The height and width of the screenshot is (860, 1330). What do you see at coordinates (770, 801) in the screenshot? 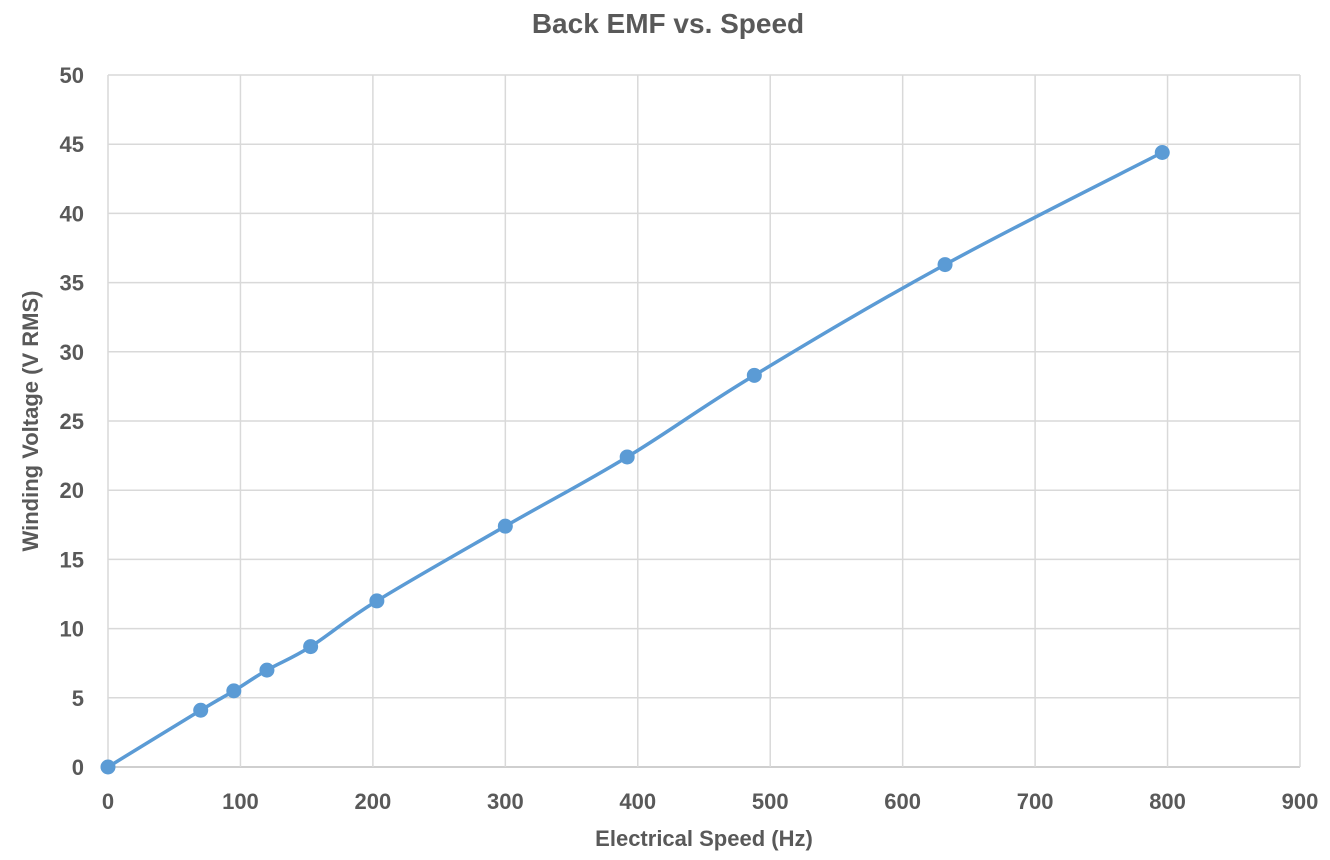
I see `x-tick-label: 500` at bounding box center [770, 801].